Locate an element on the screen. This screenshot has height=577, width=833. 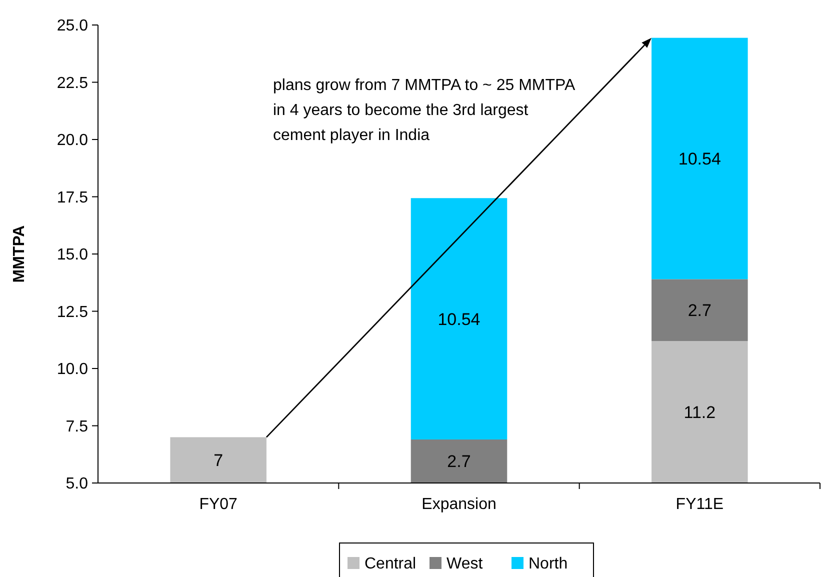
legend-label: Central is located at coordinates (390, 564).